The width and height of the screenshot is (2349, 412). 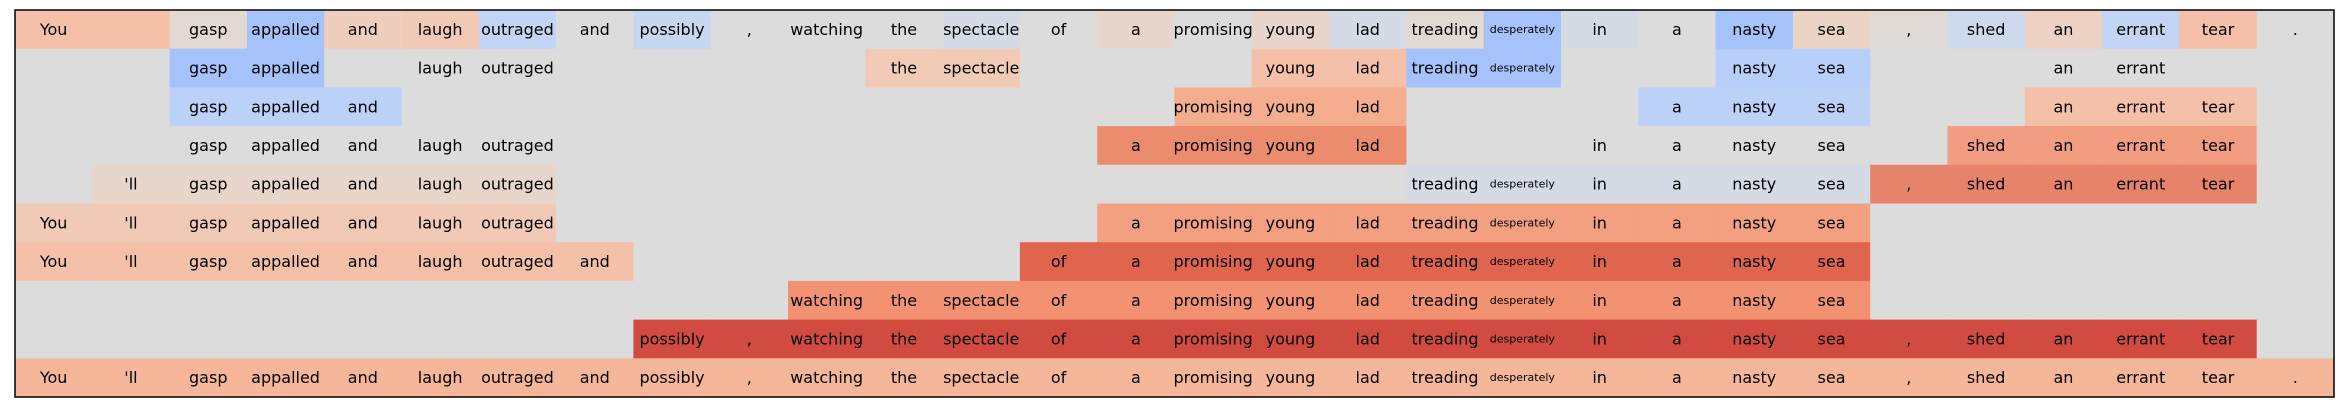 What do you see at coordinates (904, 377) in the screenshot?
I see `cell-token-label: the` at bounding box center [904, 377].